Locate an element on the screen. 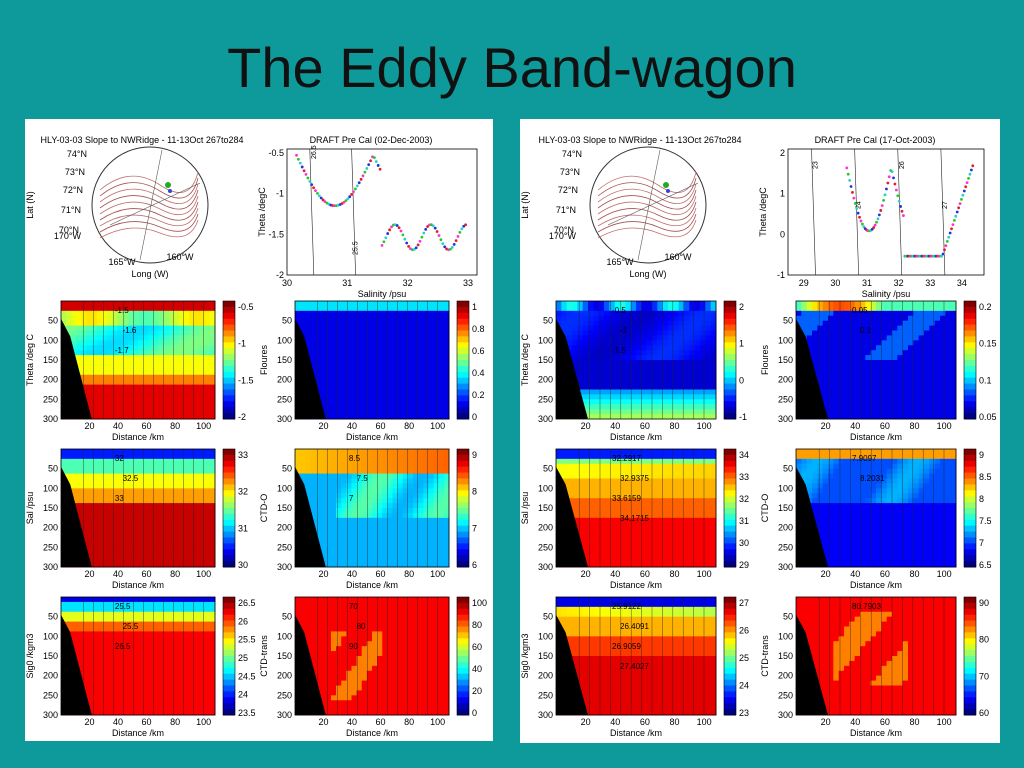 This screenshot has width=1024, height=768. section-contour-label: 70 is located at coordinates (353, 606).